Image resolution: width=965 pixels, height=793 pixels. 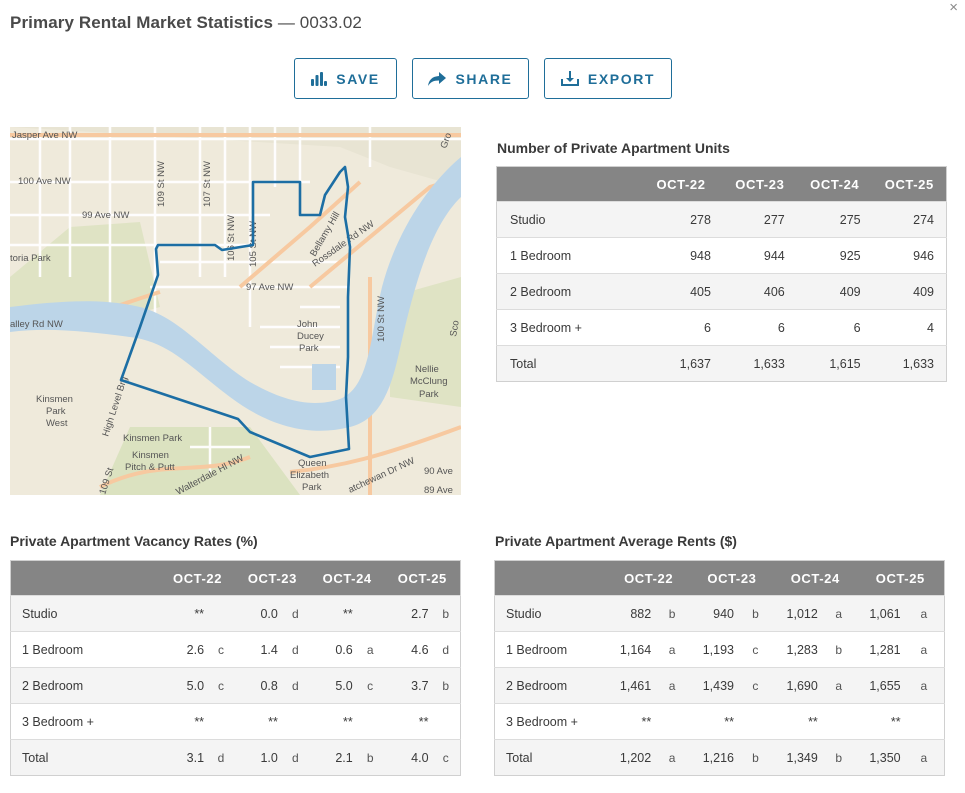 What do you see at coordinates (231, 238) in the screenshot?
I see `map-label: 106 St NW` at bounding box center [231, 238].